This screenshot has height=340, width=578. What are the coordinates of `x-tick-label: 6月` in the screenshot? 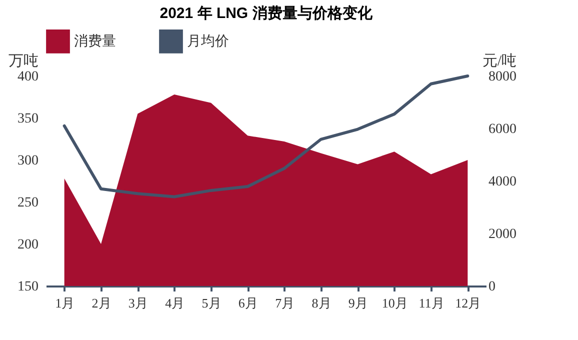 It's located at (248, 303).